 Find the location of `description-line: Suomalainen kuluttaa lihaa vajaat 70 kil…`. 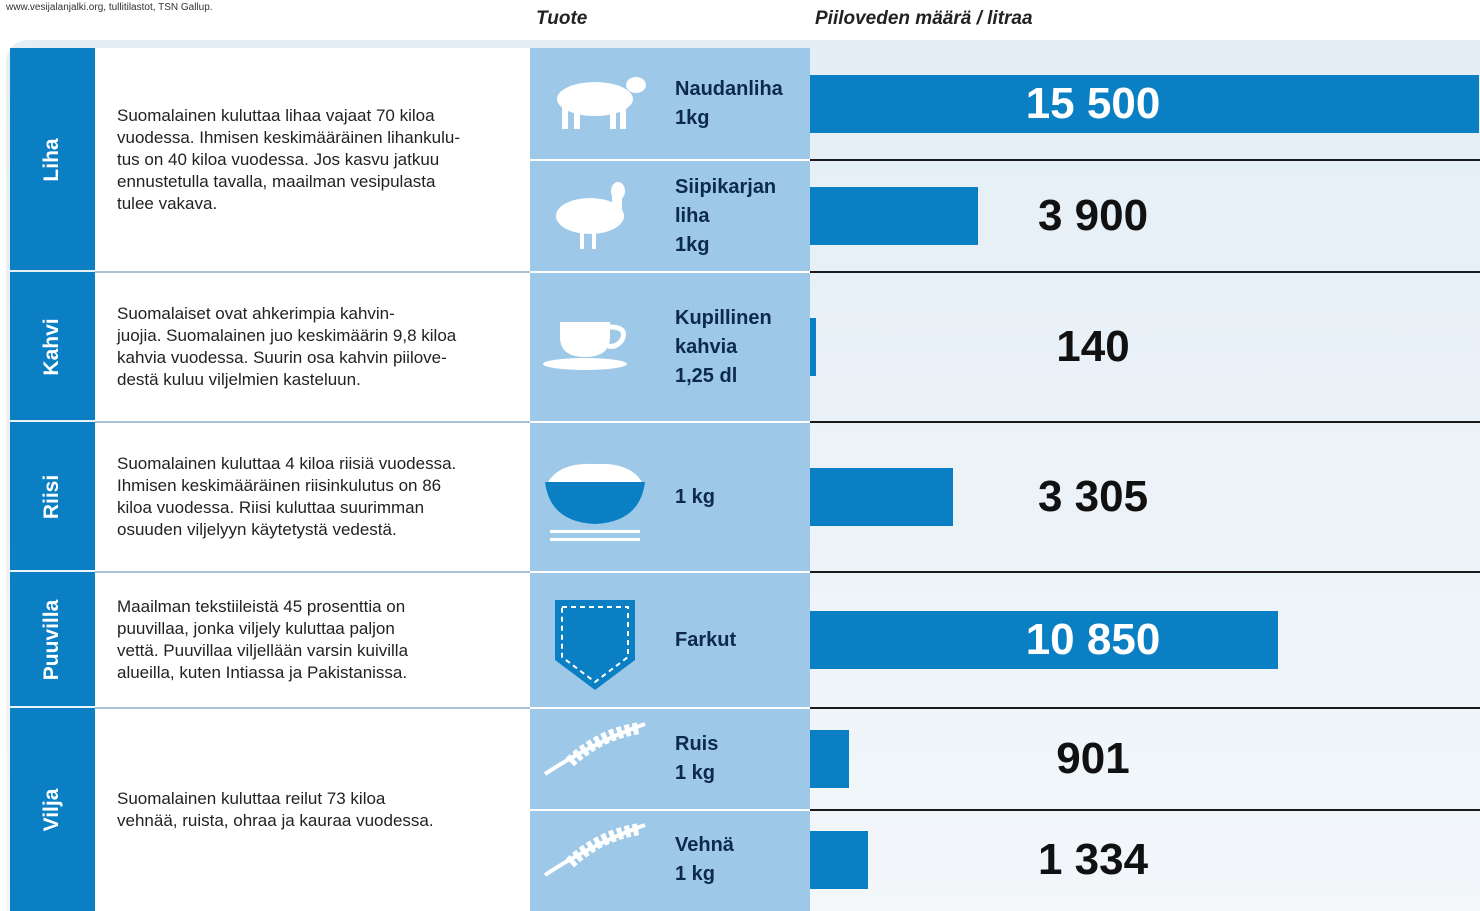

description-line: Suomalainen kuluttaa lihaa vajaat 70 kil… is located at coordinates (276, 115).